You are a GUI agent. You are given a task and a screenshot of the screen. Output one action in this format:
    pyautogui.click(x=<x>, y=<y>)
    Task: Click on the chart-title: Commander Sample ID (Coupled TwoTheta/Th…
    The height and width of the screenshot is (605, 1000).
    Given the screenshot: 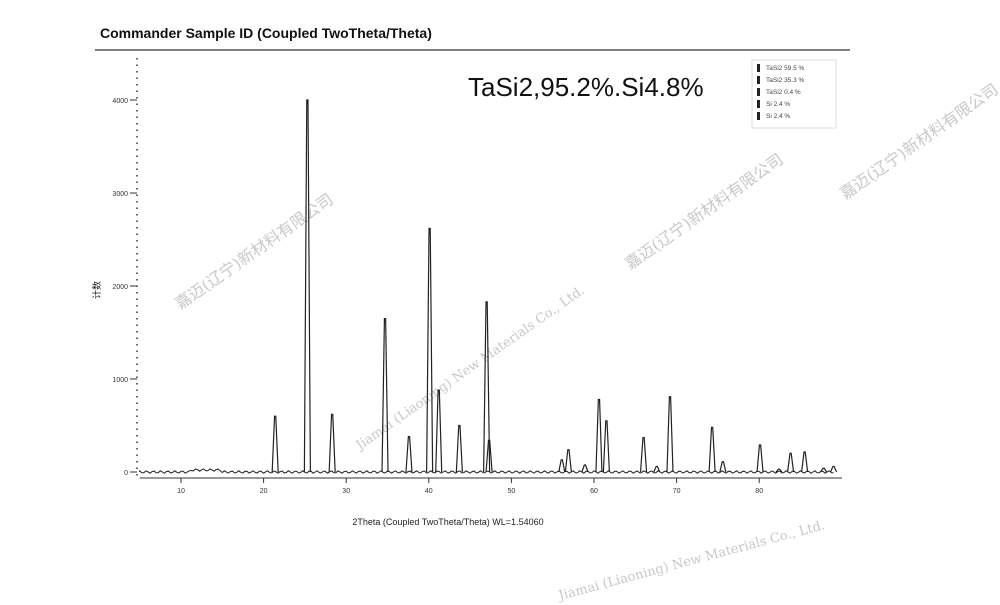 What is the action you would take?
    pyautogui.click(x=266, y=33)
    